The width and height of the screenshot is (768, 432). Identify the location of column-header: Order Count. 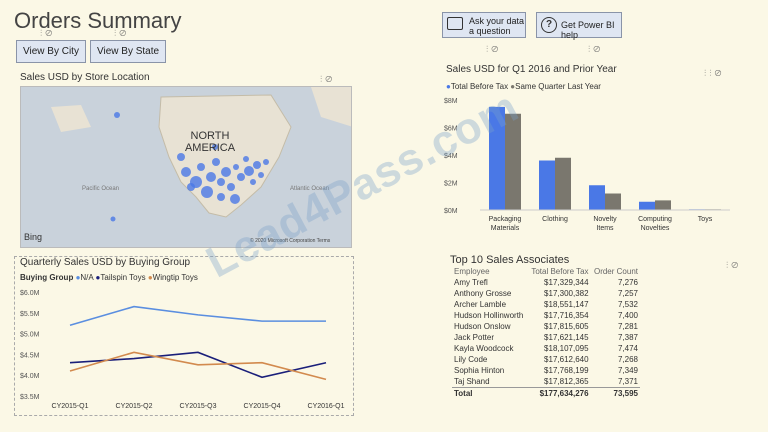
(615, 271).